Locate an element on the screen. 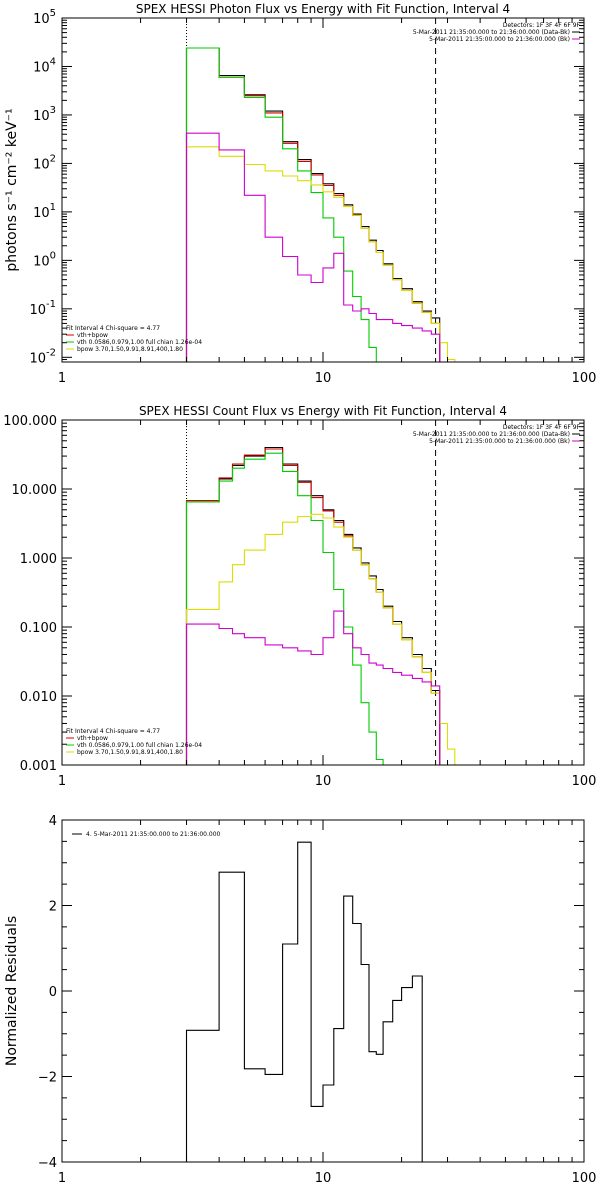  y-tick-label: 10.000 is located at coordinates (35, 490).